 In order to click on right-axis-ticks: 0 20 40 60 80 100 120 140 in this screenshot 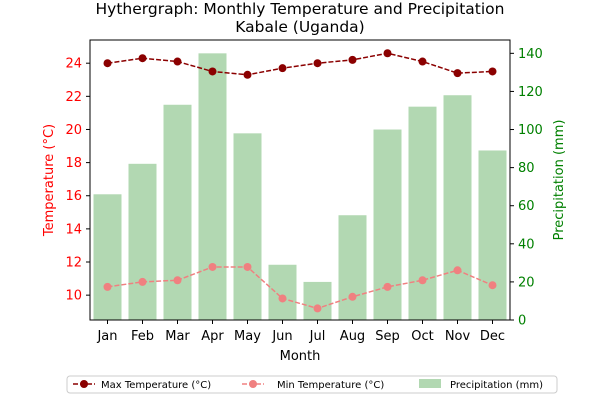, I will do `click(526, 188)`.